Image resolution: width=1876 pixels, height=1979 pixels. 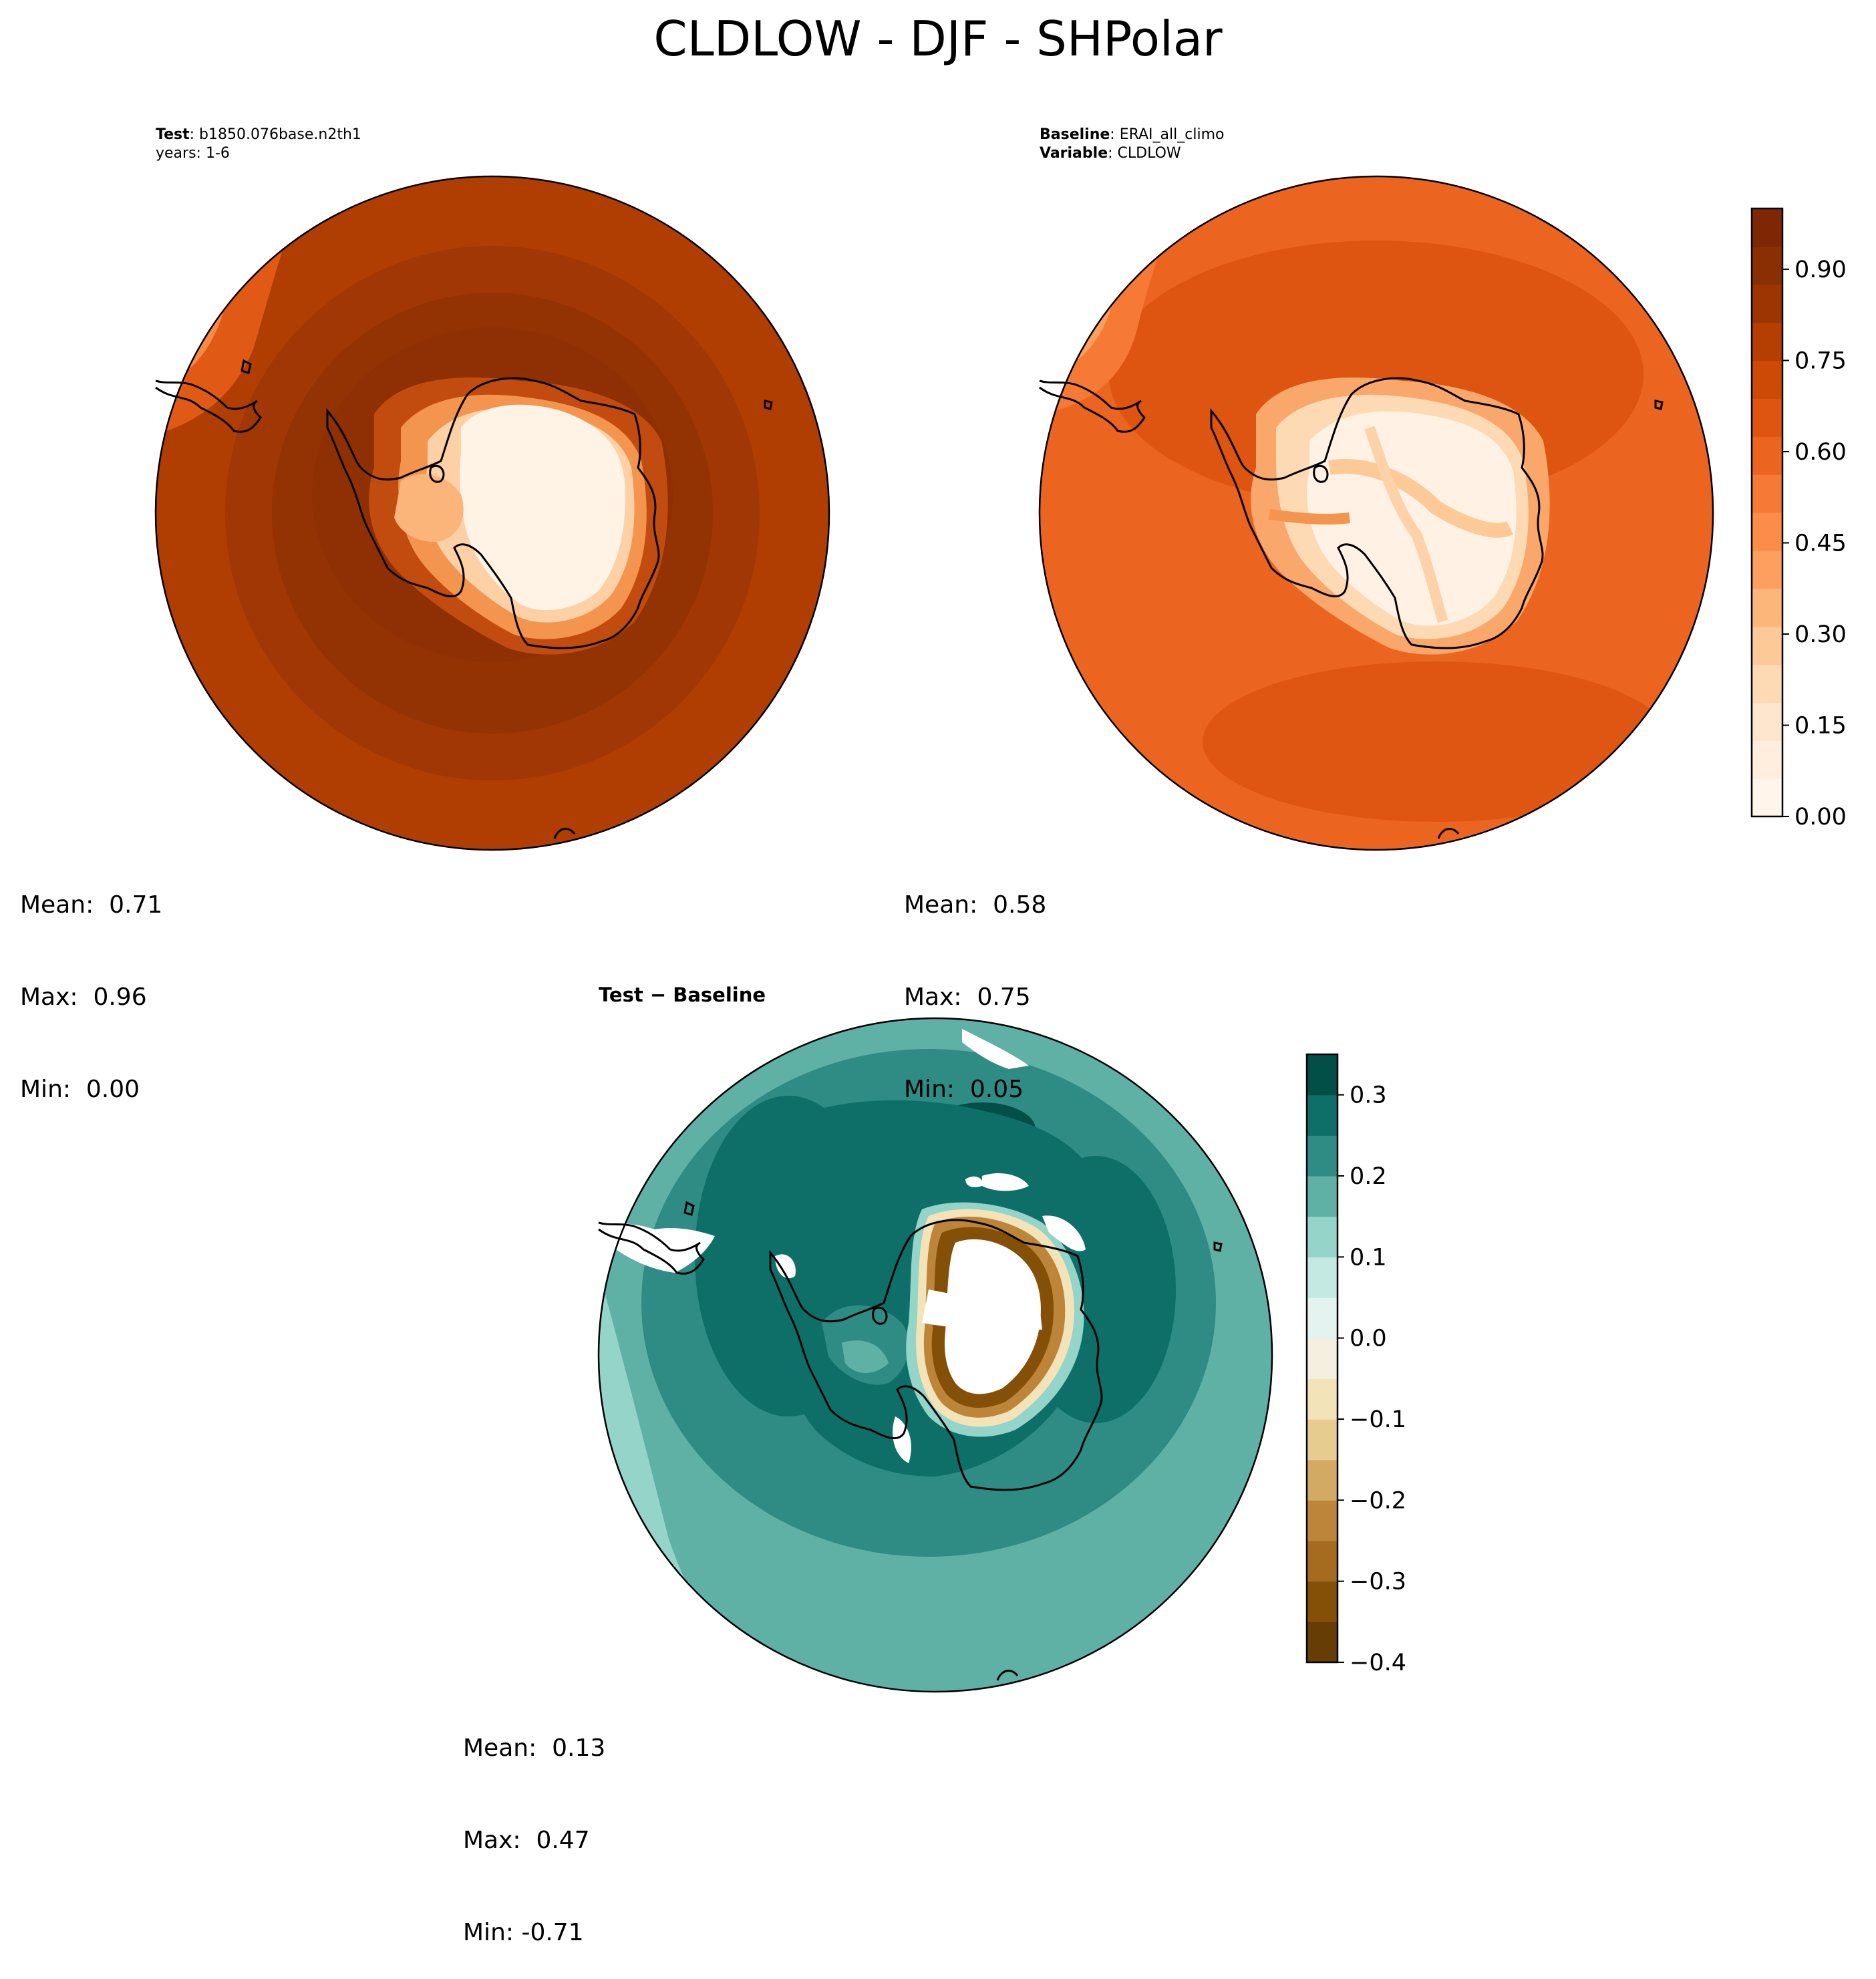 What do you see at coordinates (1378, 1500) in the screenshot?
I see `colorbar-diff-tick-label: −0.2` at bounding box center [1378, 1500].